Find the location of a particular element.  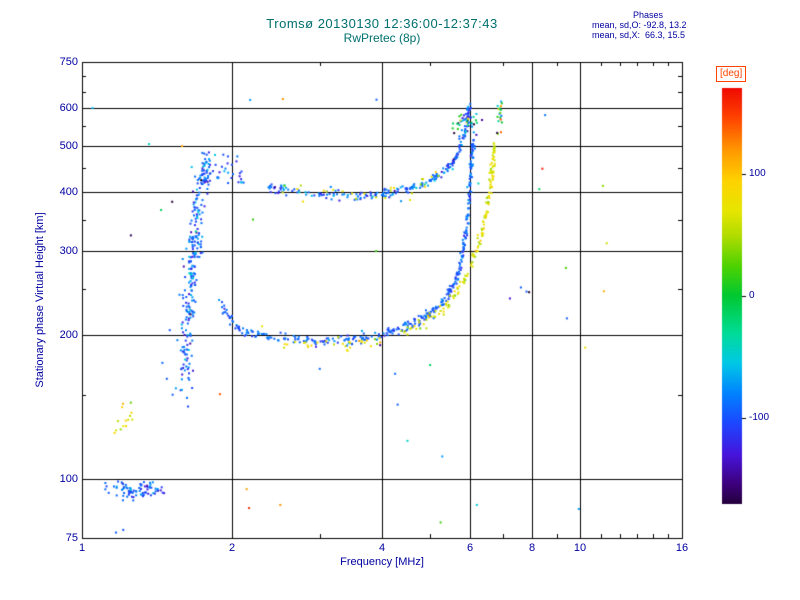

plot-subtitle: RwPretec (8p) is located at coordinates (382, 38).